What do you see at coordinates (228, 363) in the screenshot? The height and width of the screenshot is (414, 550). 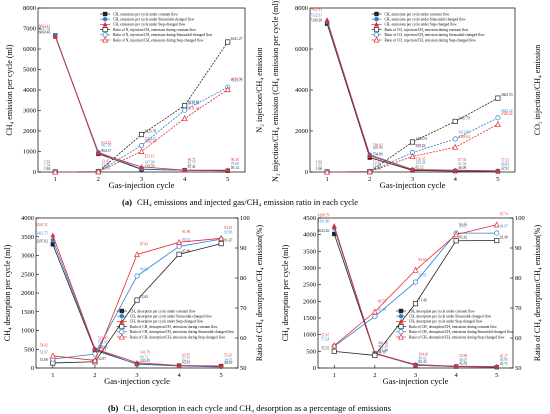 I see `data-label: 48.19` at bounding box center [228, 363].